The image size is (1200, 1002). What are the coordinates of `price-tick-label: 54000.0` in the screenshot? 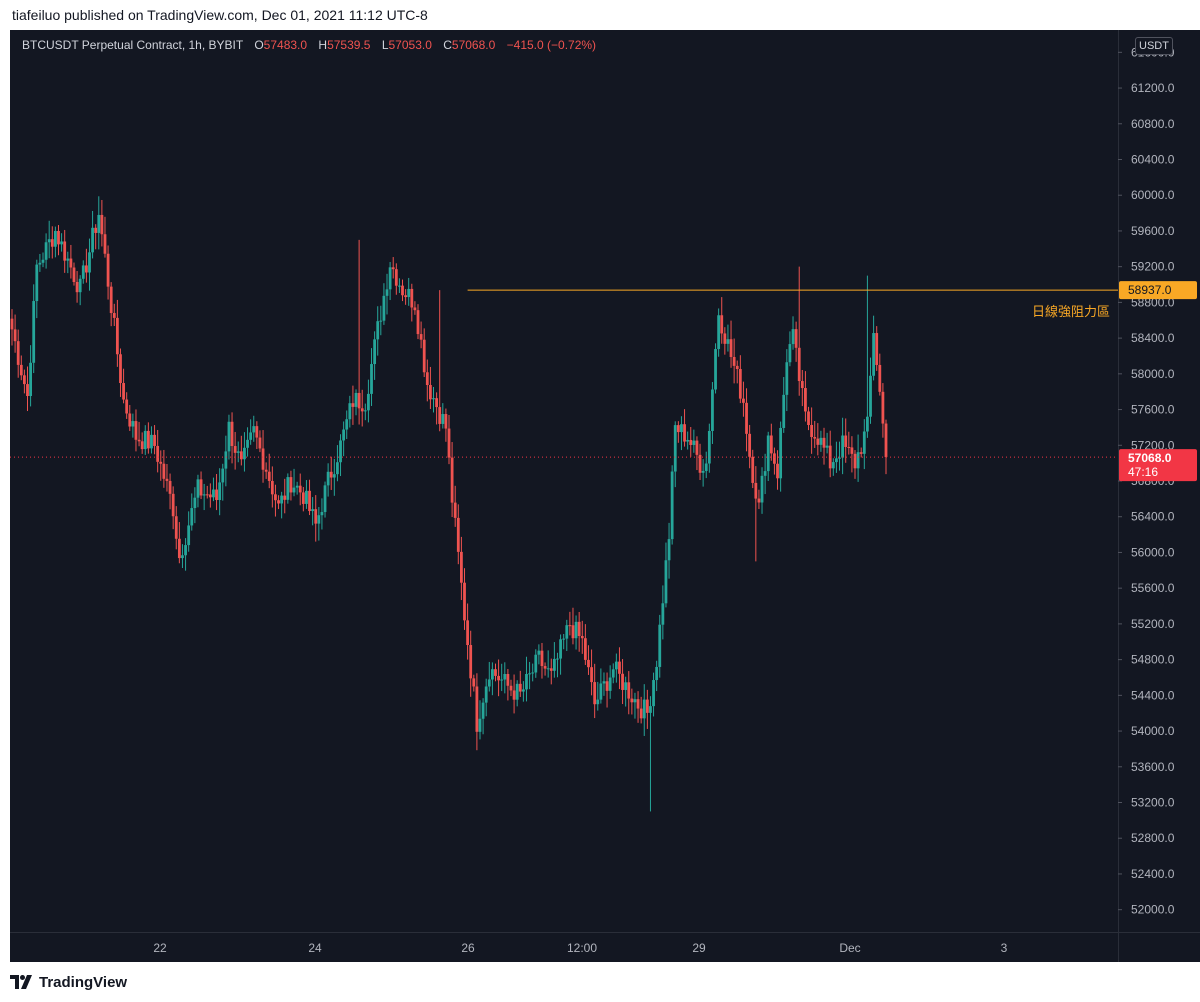 It's located at (1153, 731).